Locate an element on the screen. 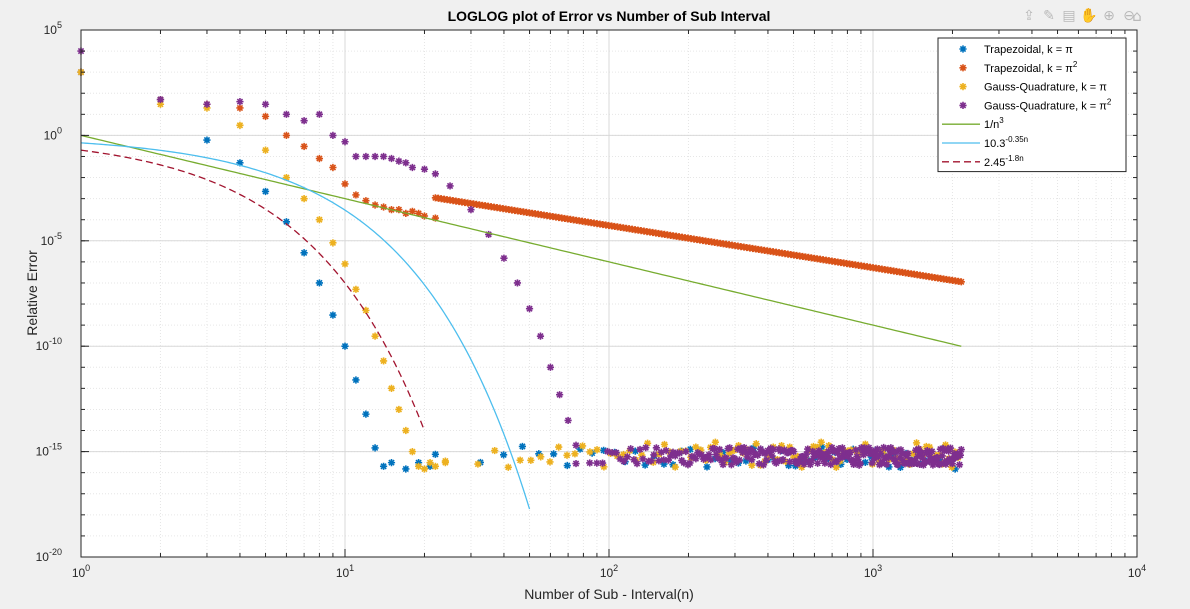 This screenshot has width=1190, height=609. zoom-in-icon: ⊕ is located at coordinates (1109, 16).